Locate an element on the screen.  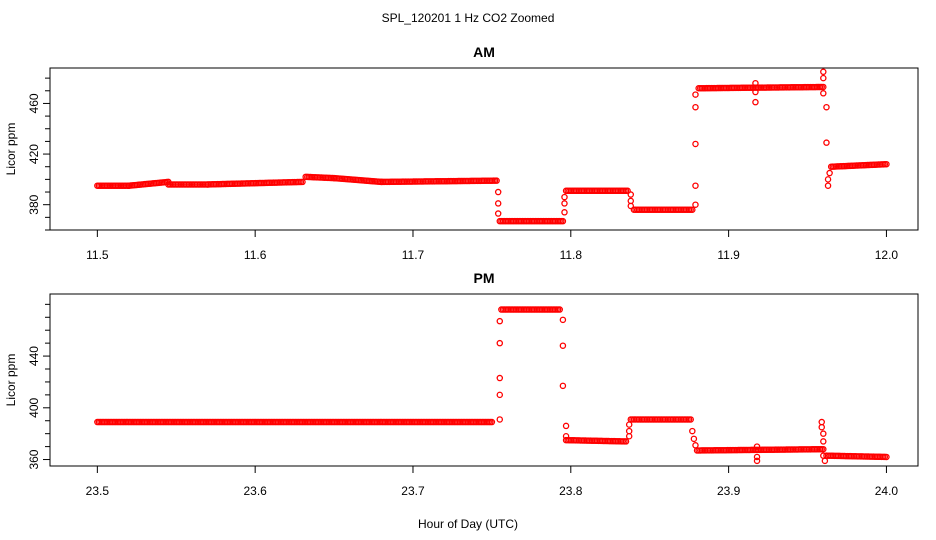
pm-x-tick-label: 23.5 is located at coordinates (98, 491).